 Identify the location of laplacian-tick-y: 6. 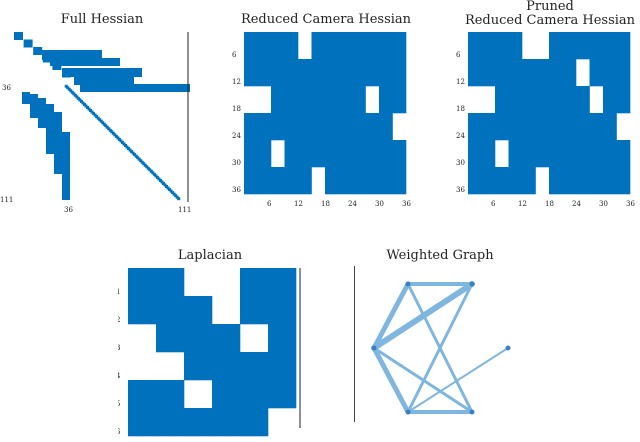
(119, 432).